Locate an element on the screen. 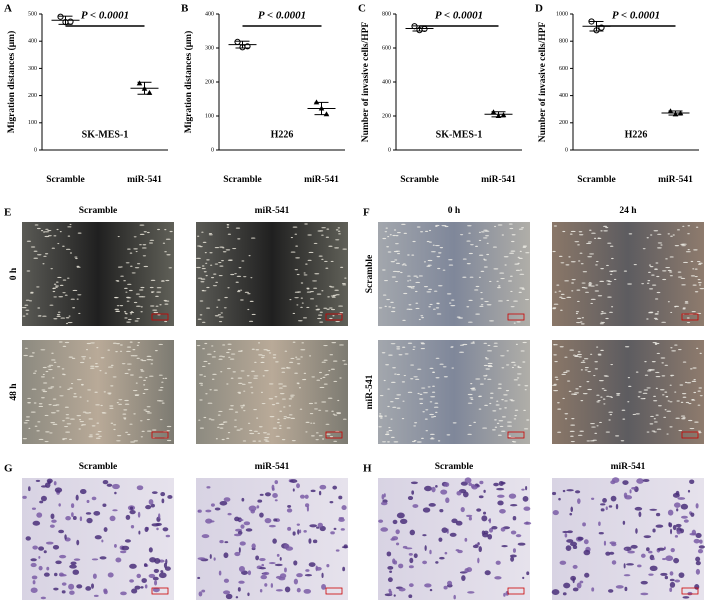  scale-bar is located at coordinates (160, 317).